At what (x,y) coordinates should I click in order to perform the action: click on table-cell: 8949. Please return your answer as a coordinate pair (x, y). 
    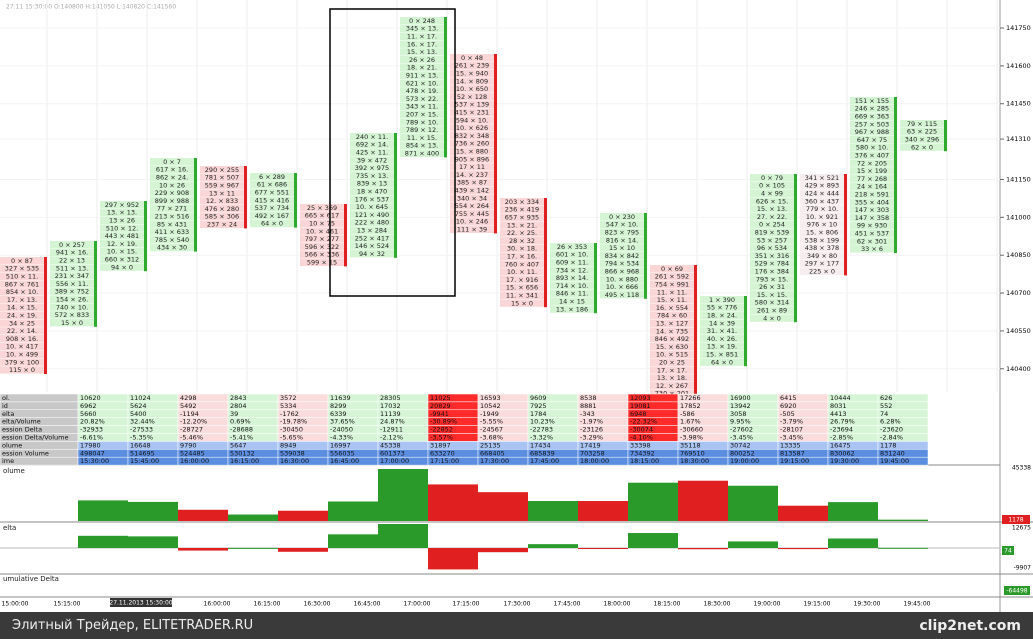
    Looking at the image, I should click on (288, 445).